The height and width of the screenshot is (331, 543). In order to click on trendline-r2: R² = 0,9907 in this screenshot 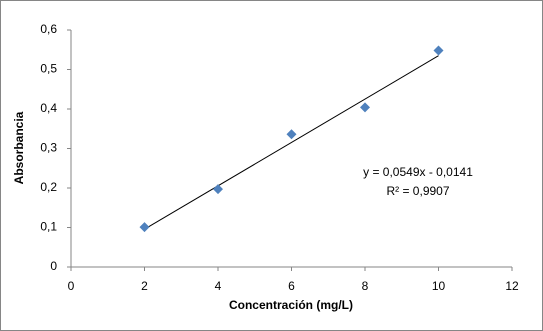, I will do `click(417, 191)`.